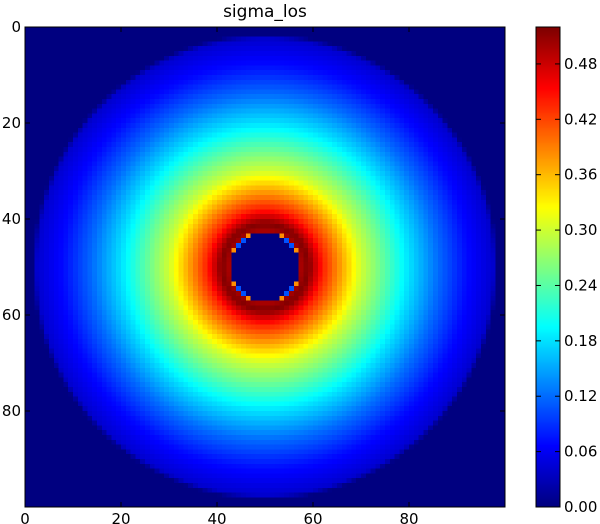 This screenshot has height=524, width=600. Describe the element at coordinates (216, 517) in the screenshot. I see `x-tick-label: 40` at that location.